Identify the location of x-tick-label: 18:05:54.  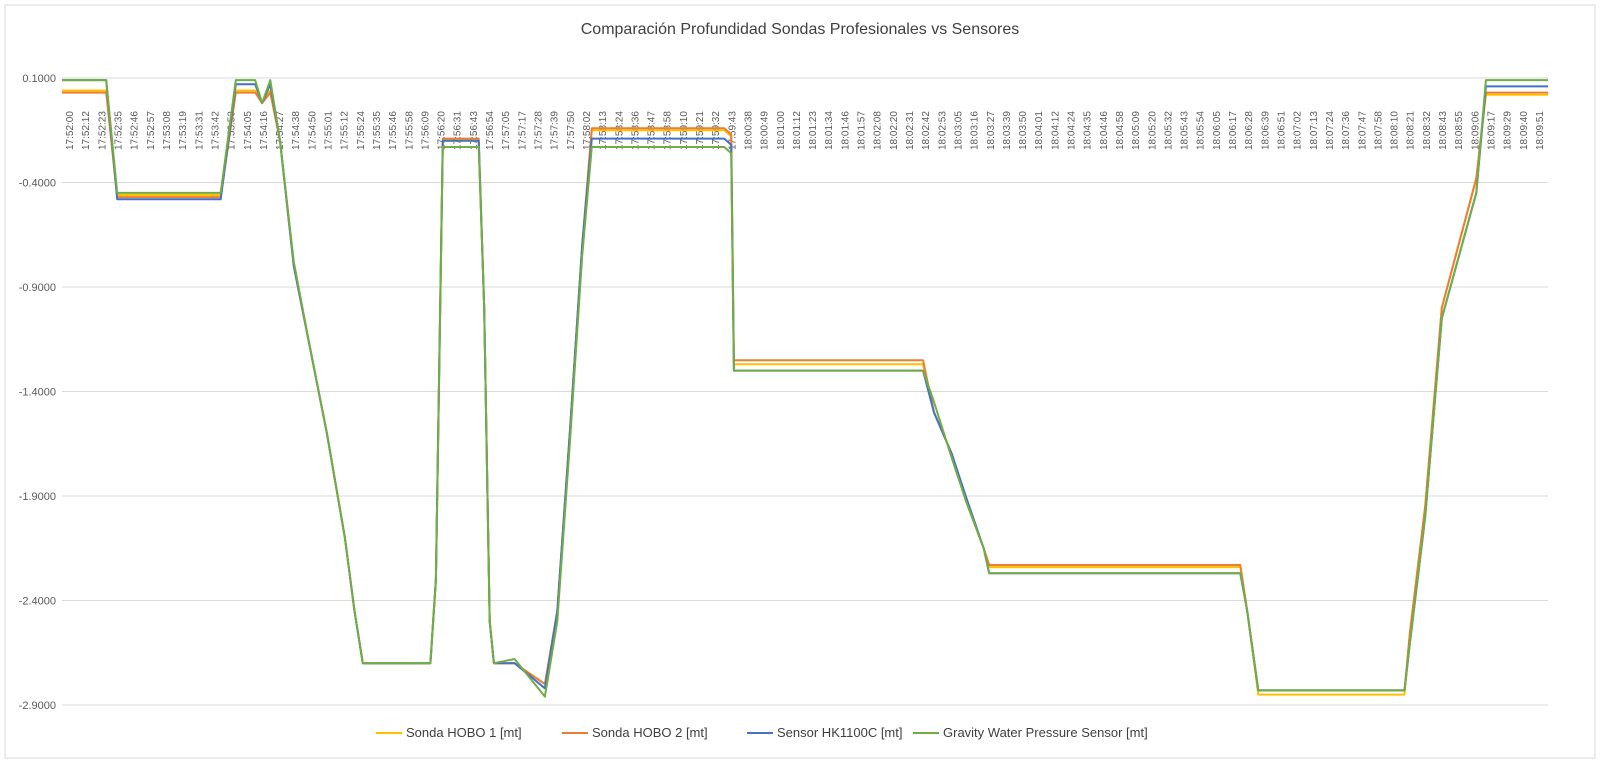
(1201, 130).